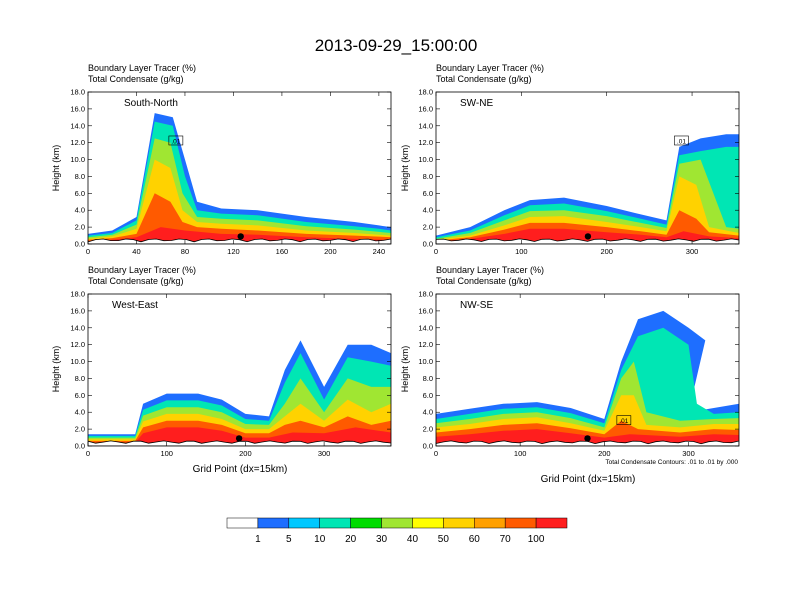 Image resolution: width=792 pixels, height=612 pixels. I want to click on figure-title: 2013-09-29_15:00:00, so click(396, 45).